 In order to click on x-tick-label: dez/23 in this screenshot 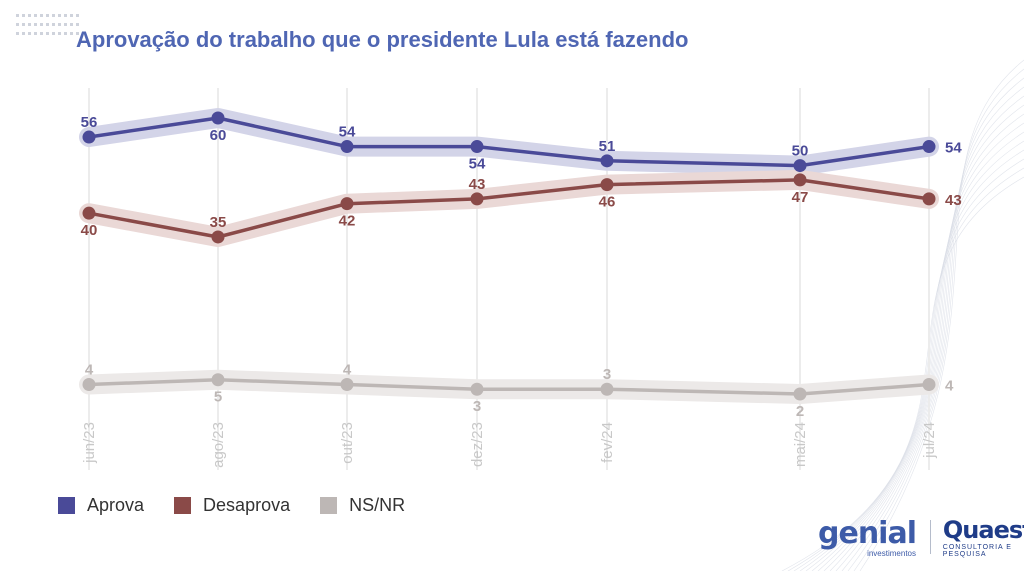, I will do `click(477, 444)`.